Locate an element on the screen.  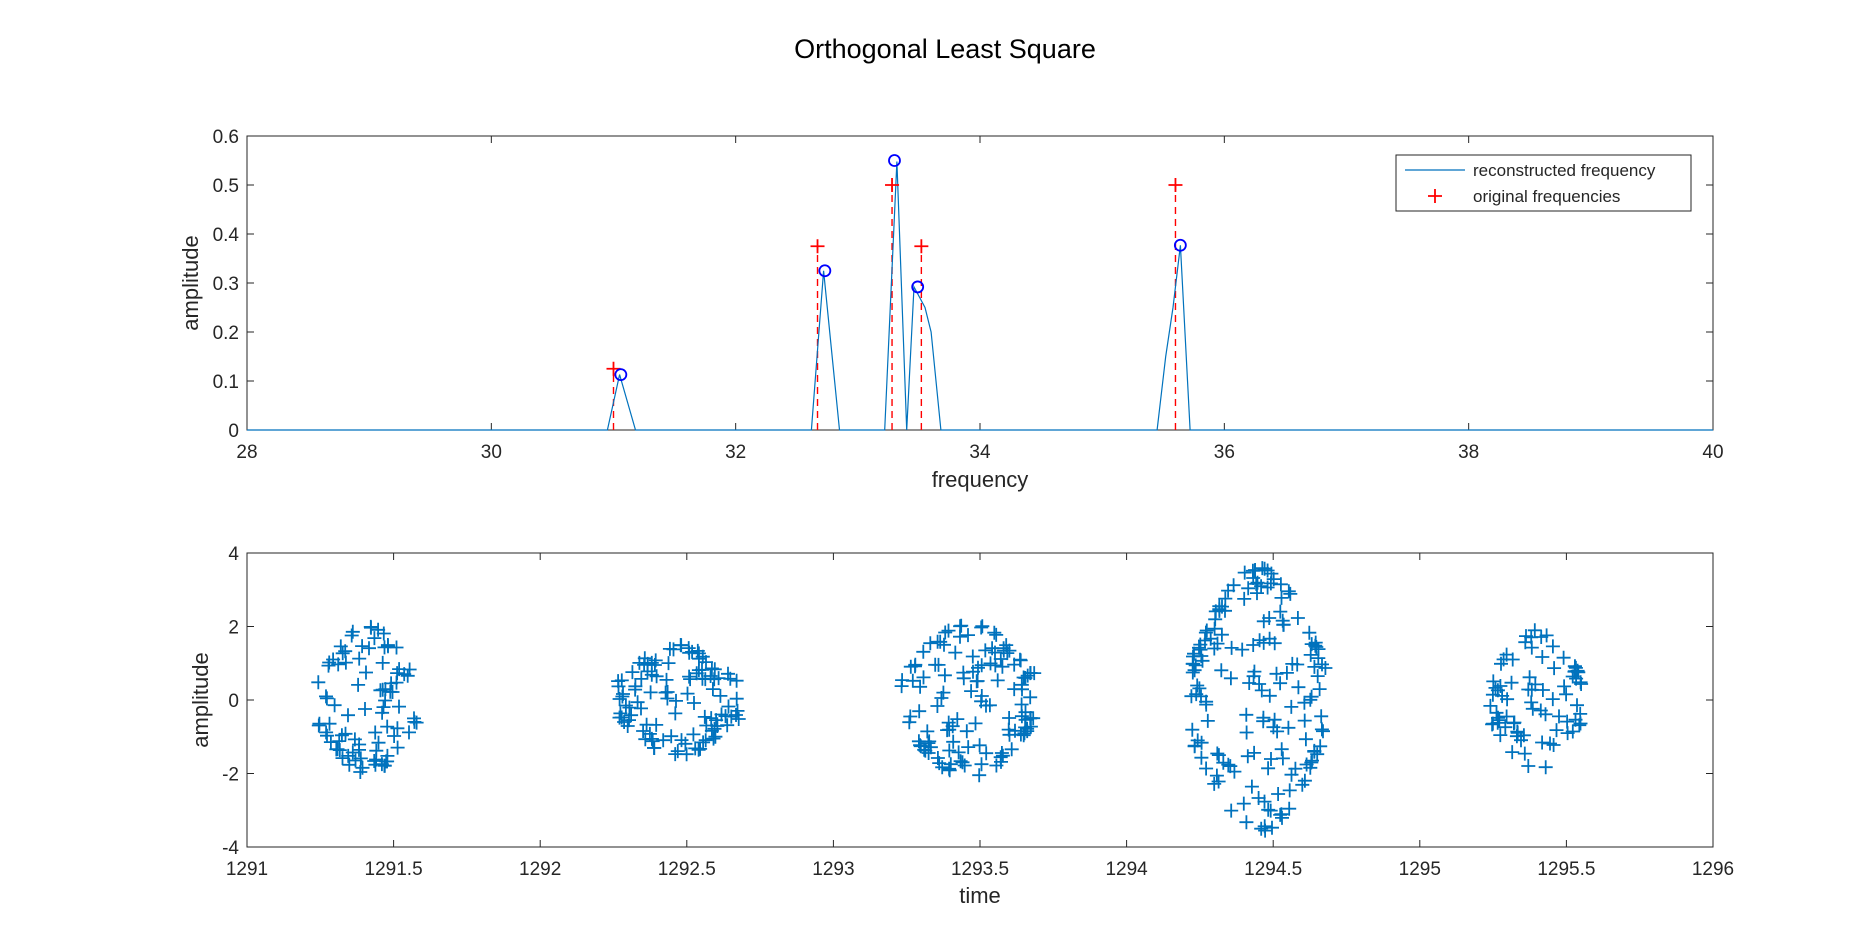
time-plot-xtick-label: 1291.5 is located at coordinates (394, 869).